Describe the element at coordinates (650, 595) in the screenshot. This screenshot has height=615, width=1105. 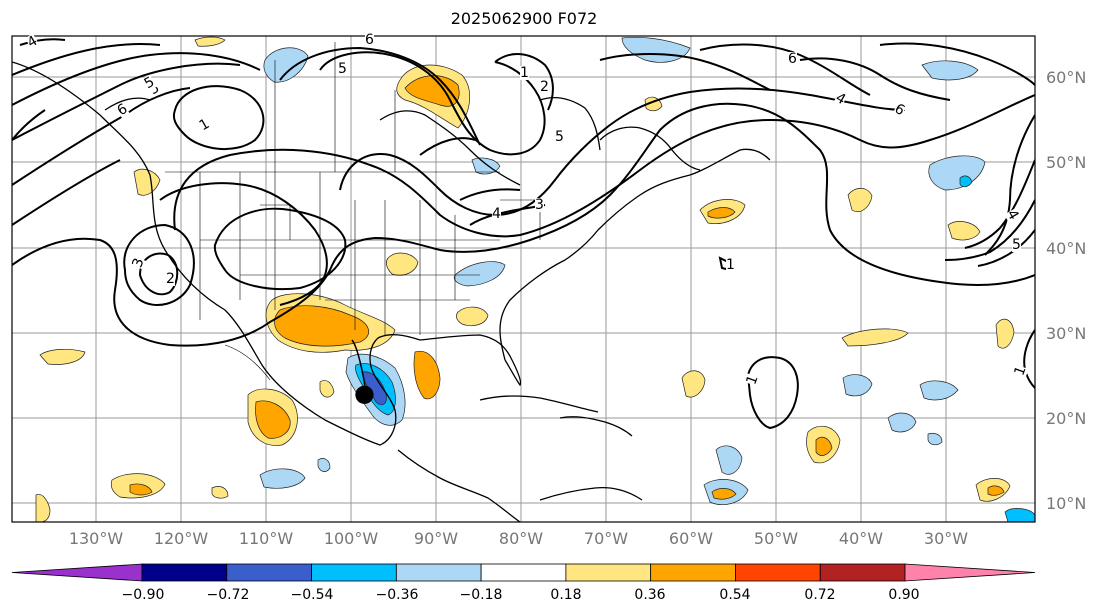
I see `colorbar-tick: 0.36` at that location.